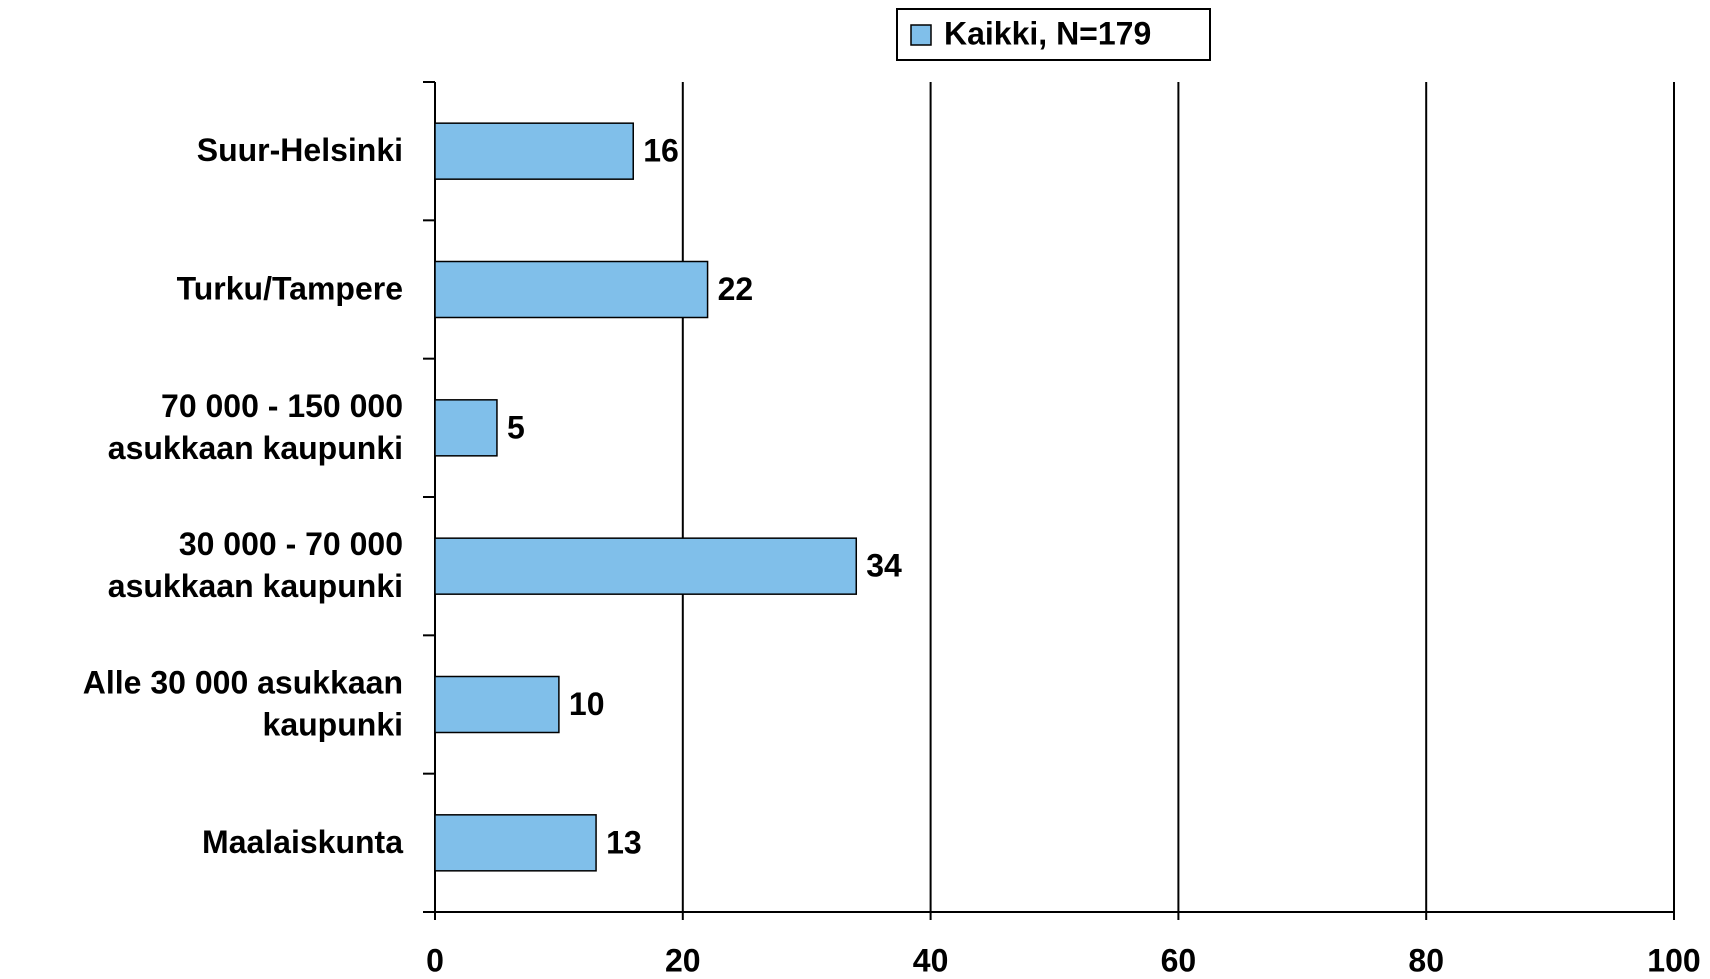 The image size is (1710, 979). Describe the element at coordinates (587, 704) in the screenshot. I see `data-label: 10` at that location.